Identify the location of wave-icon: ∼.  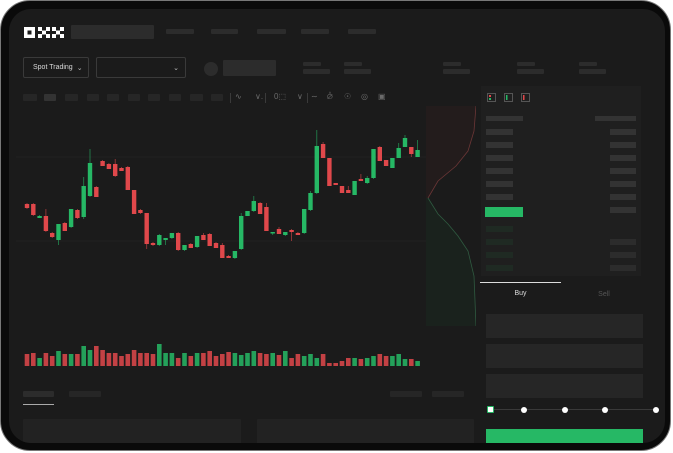
(314, 96).